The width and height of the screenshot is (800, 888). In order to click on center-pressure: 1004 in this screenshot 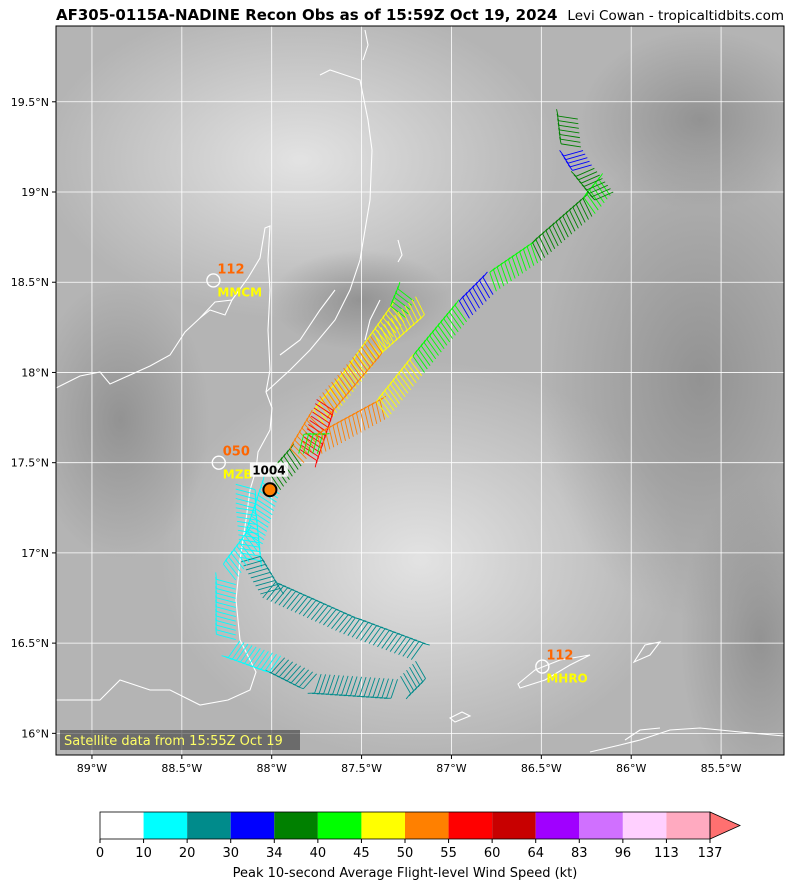, I will do `click(268, 471)`.